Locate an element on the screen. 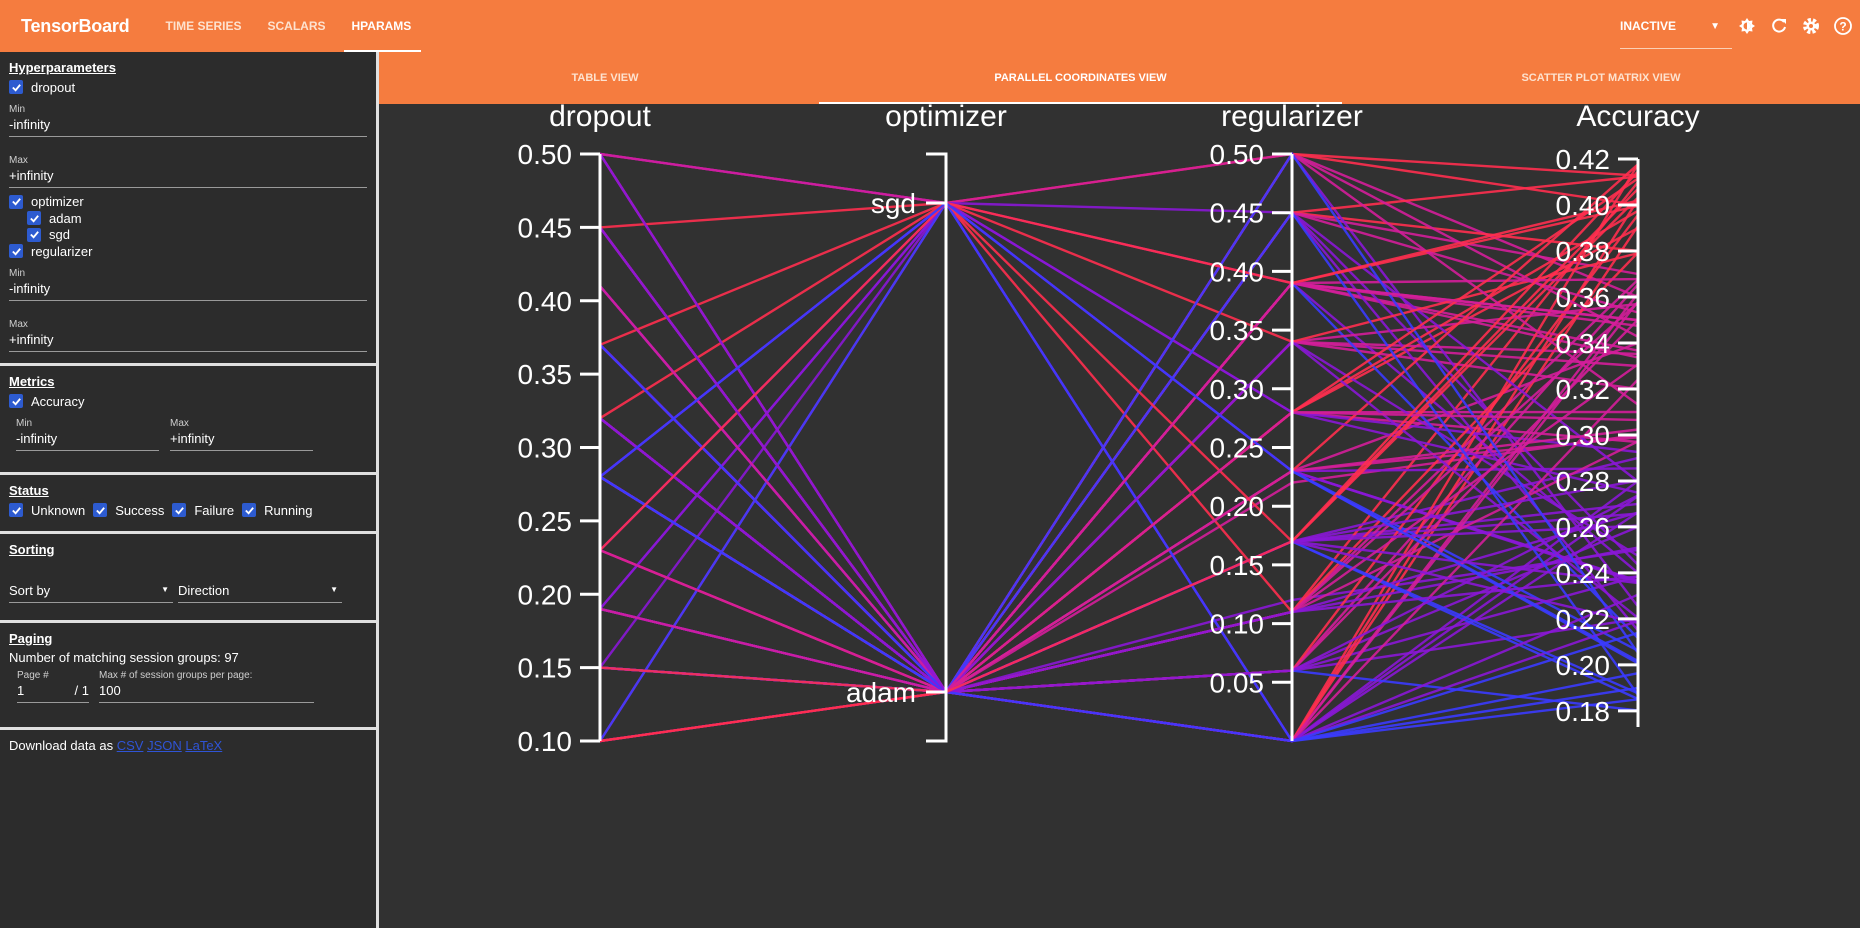  tab-hparams: HPARAMS is located at coordinates (382, 26).